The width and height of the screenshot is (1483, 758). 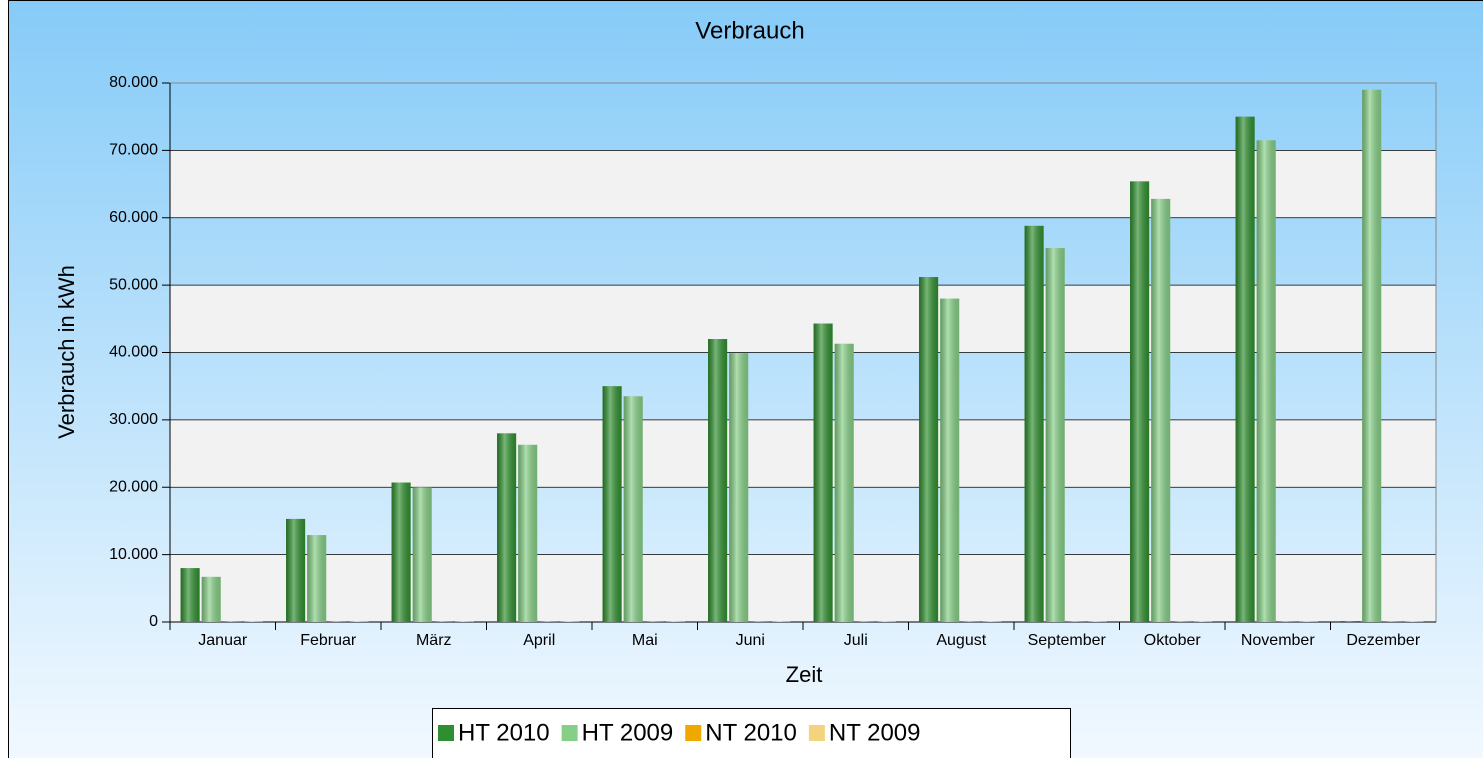 I want to click on legend-label: HT 2009, so click(x=628, y=732).